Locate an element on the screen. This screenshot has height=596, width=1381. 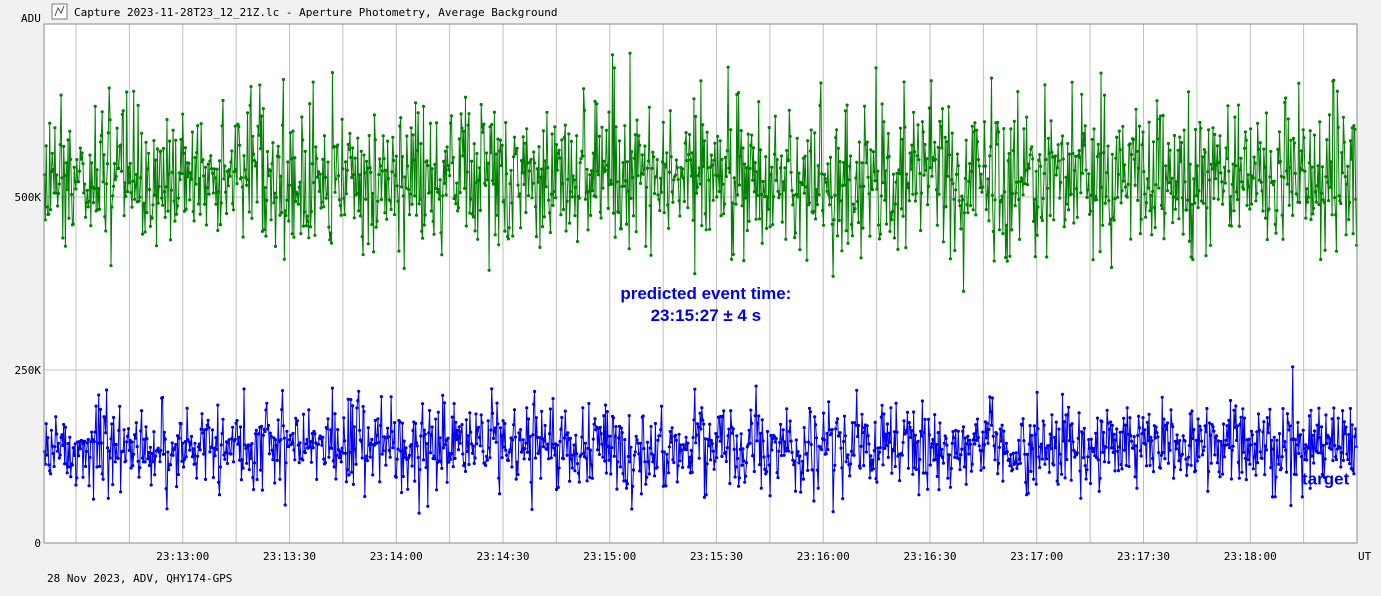
x-tick-label: 23:13:30 is located at coordinates (289, 556).